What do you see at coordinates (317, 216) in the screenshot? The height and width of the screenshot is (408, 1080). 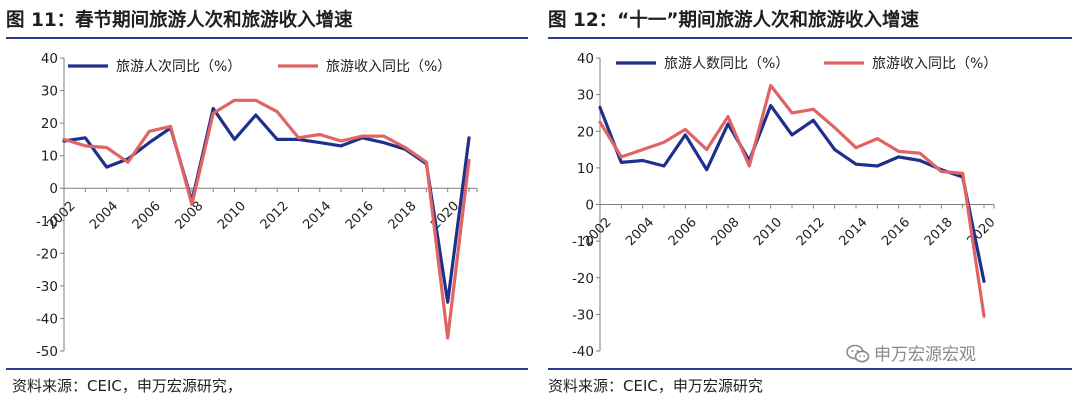 I see `chart0-x-tick-label: 2014` at bounding box center [317, 216].